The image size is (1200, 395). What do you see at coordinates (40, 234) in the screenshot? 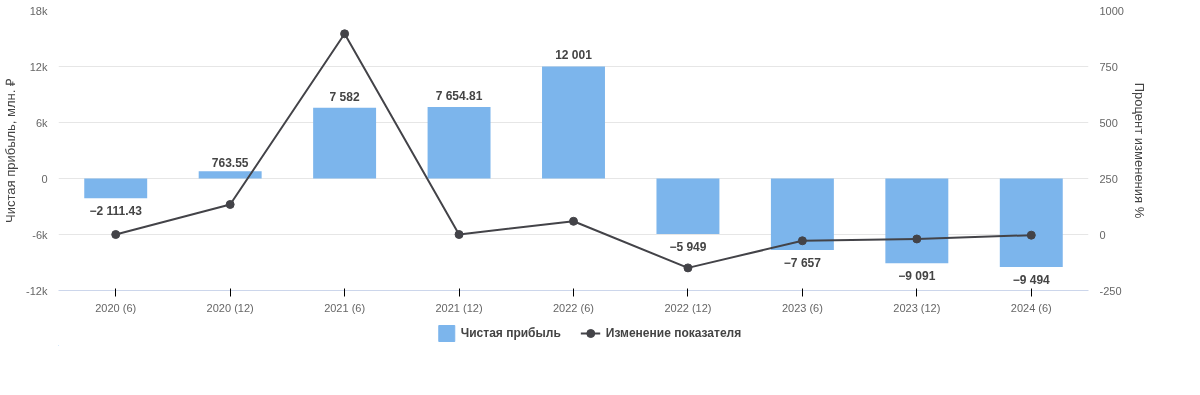
I see `y-tick-label: -6k` at bounding box center [40, 234].